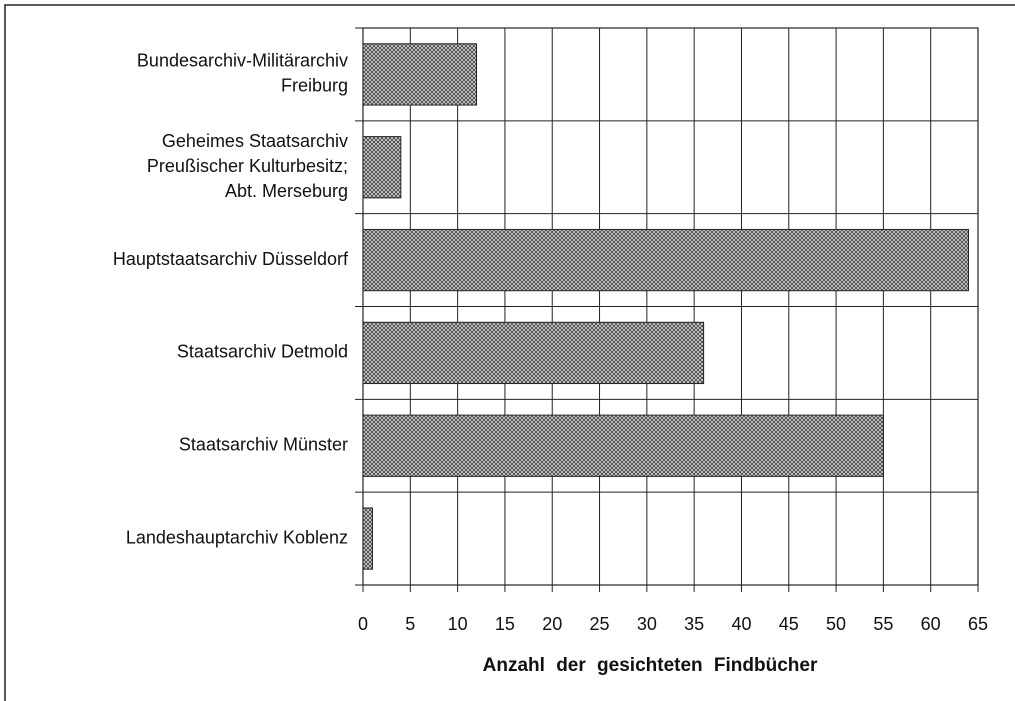 The image size is (1015, 701). Describe the element at coordinates (978, 624) in the screenshot. I see `x-tick-label: 65` at that location.